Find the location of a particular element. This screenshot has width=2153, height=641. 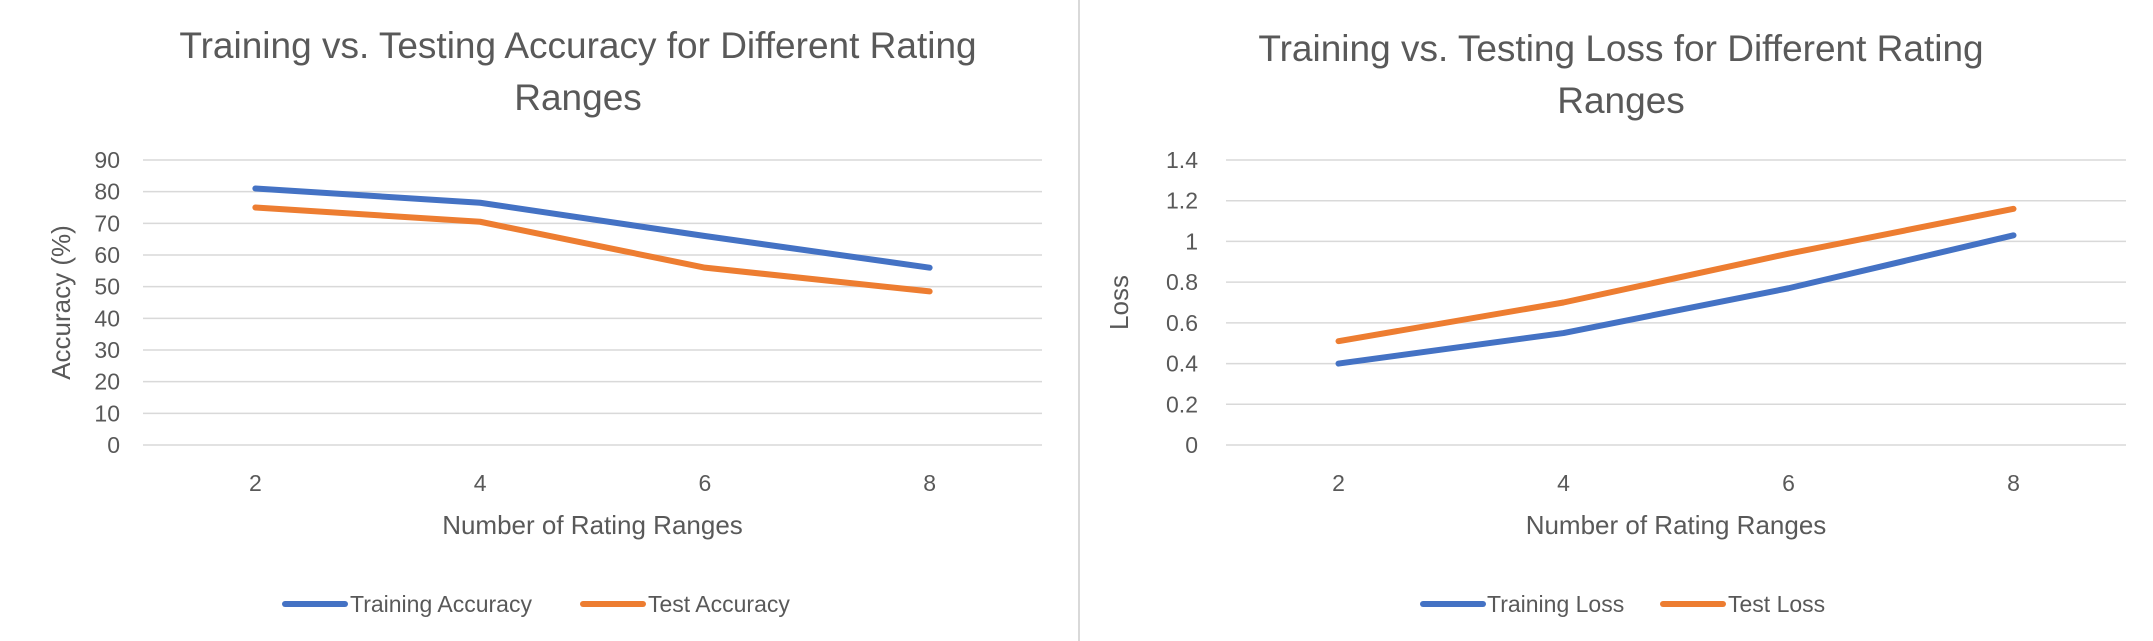

series-line-test-accuracy is located at coordinates (592, 249).